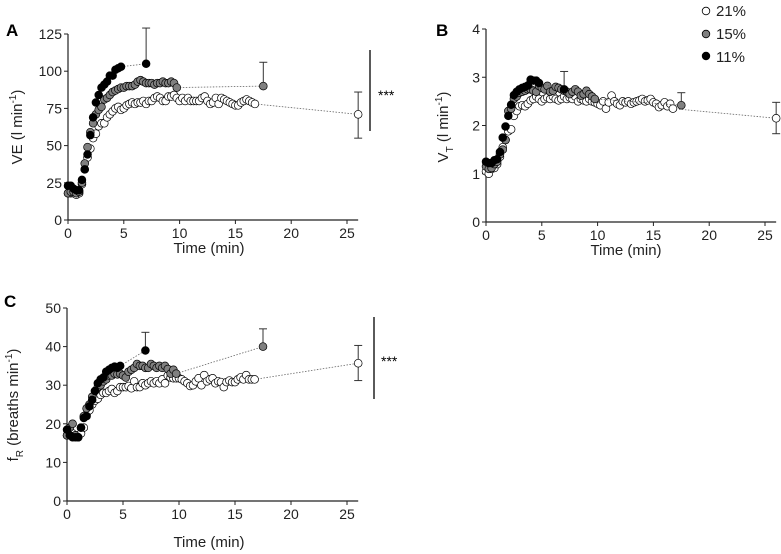 The width and height of the screenshot is (781, 554). I want to click on y-tick-label: 20, so click(53, 424).